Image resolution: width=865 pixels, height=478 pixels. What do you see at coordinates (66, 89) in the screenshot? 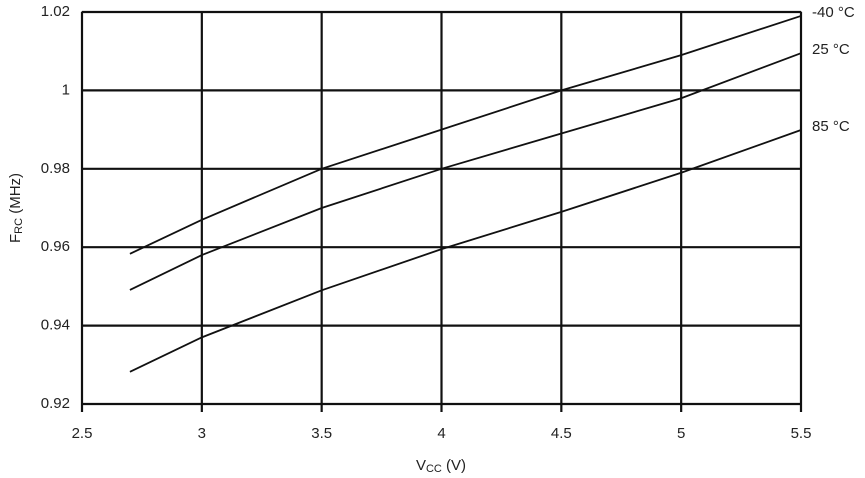
I see `y-tick-label: 1` at bounding box center [66, 89].